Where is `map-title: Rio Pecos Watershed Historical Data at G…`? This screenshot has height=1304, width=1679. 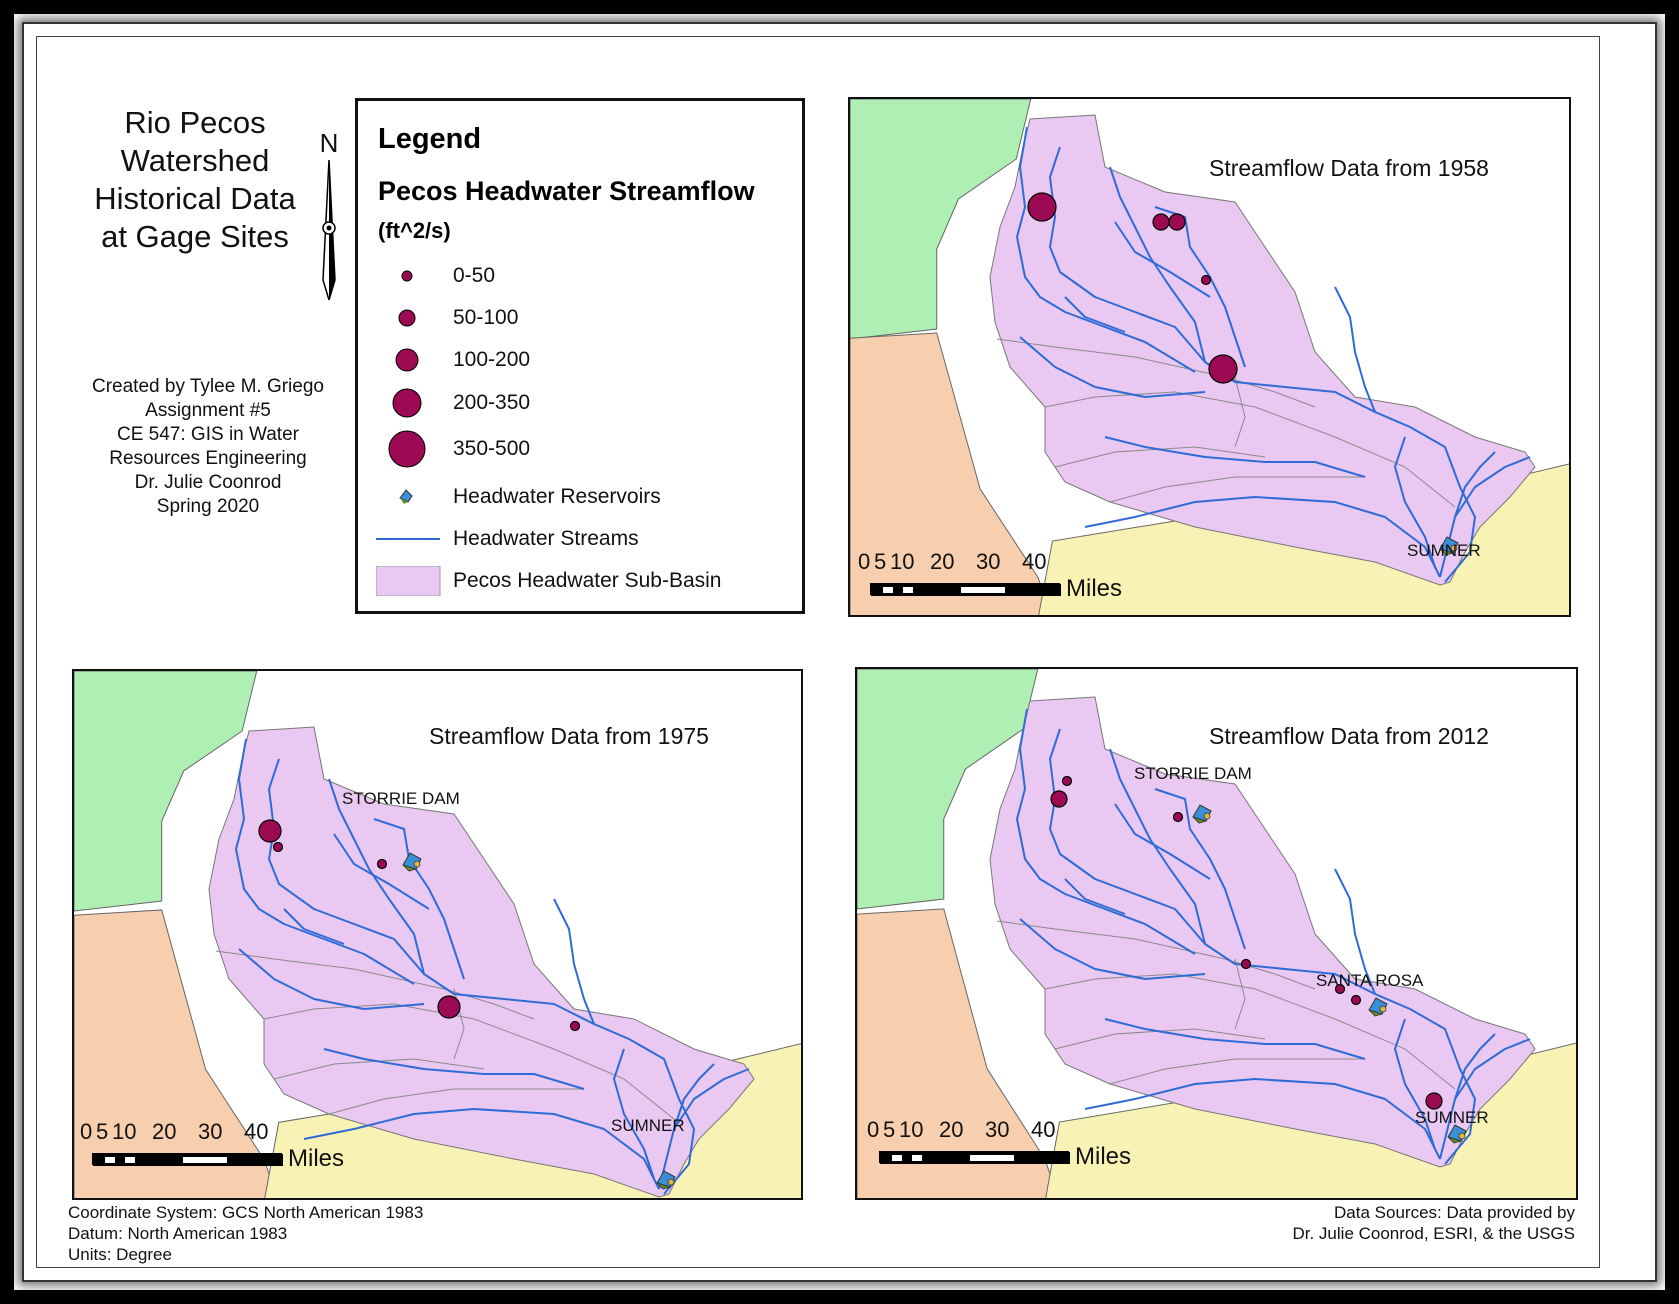
map-title: Rio Pecos Watershed Historical Data at G… is located at coordinates (195, 180).